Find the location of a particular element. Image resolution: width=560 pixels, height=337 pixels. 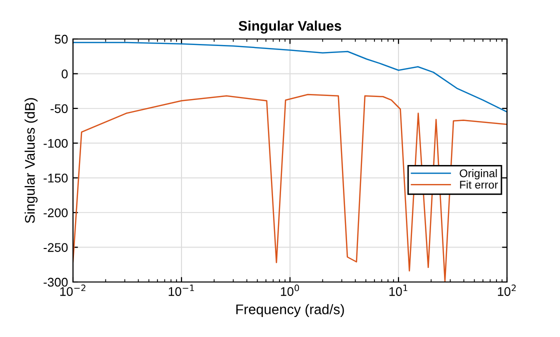

y-tick-label: -200 is located at coordinates (56, 213).